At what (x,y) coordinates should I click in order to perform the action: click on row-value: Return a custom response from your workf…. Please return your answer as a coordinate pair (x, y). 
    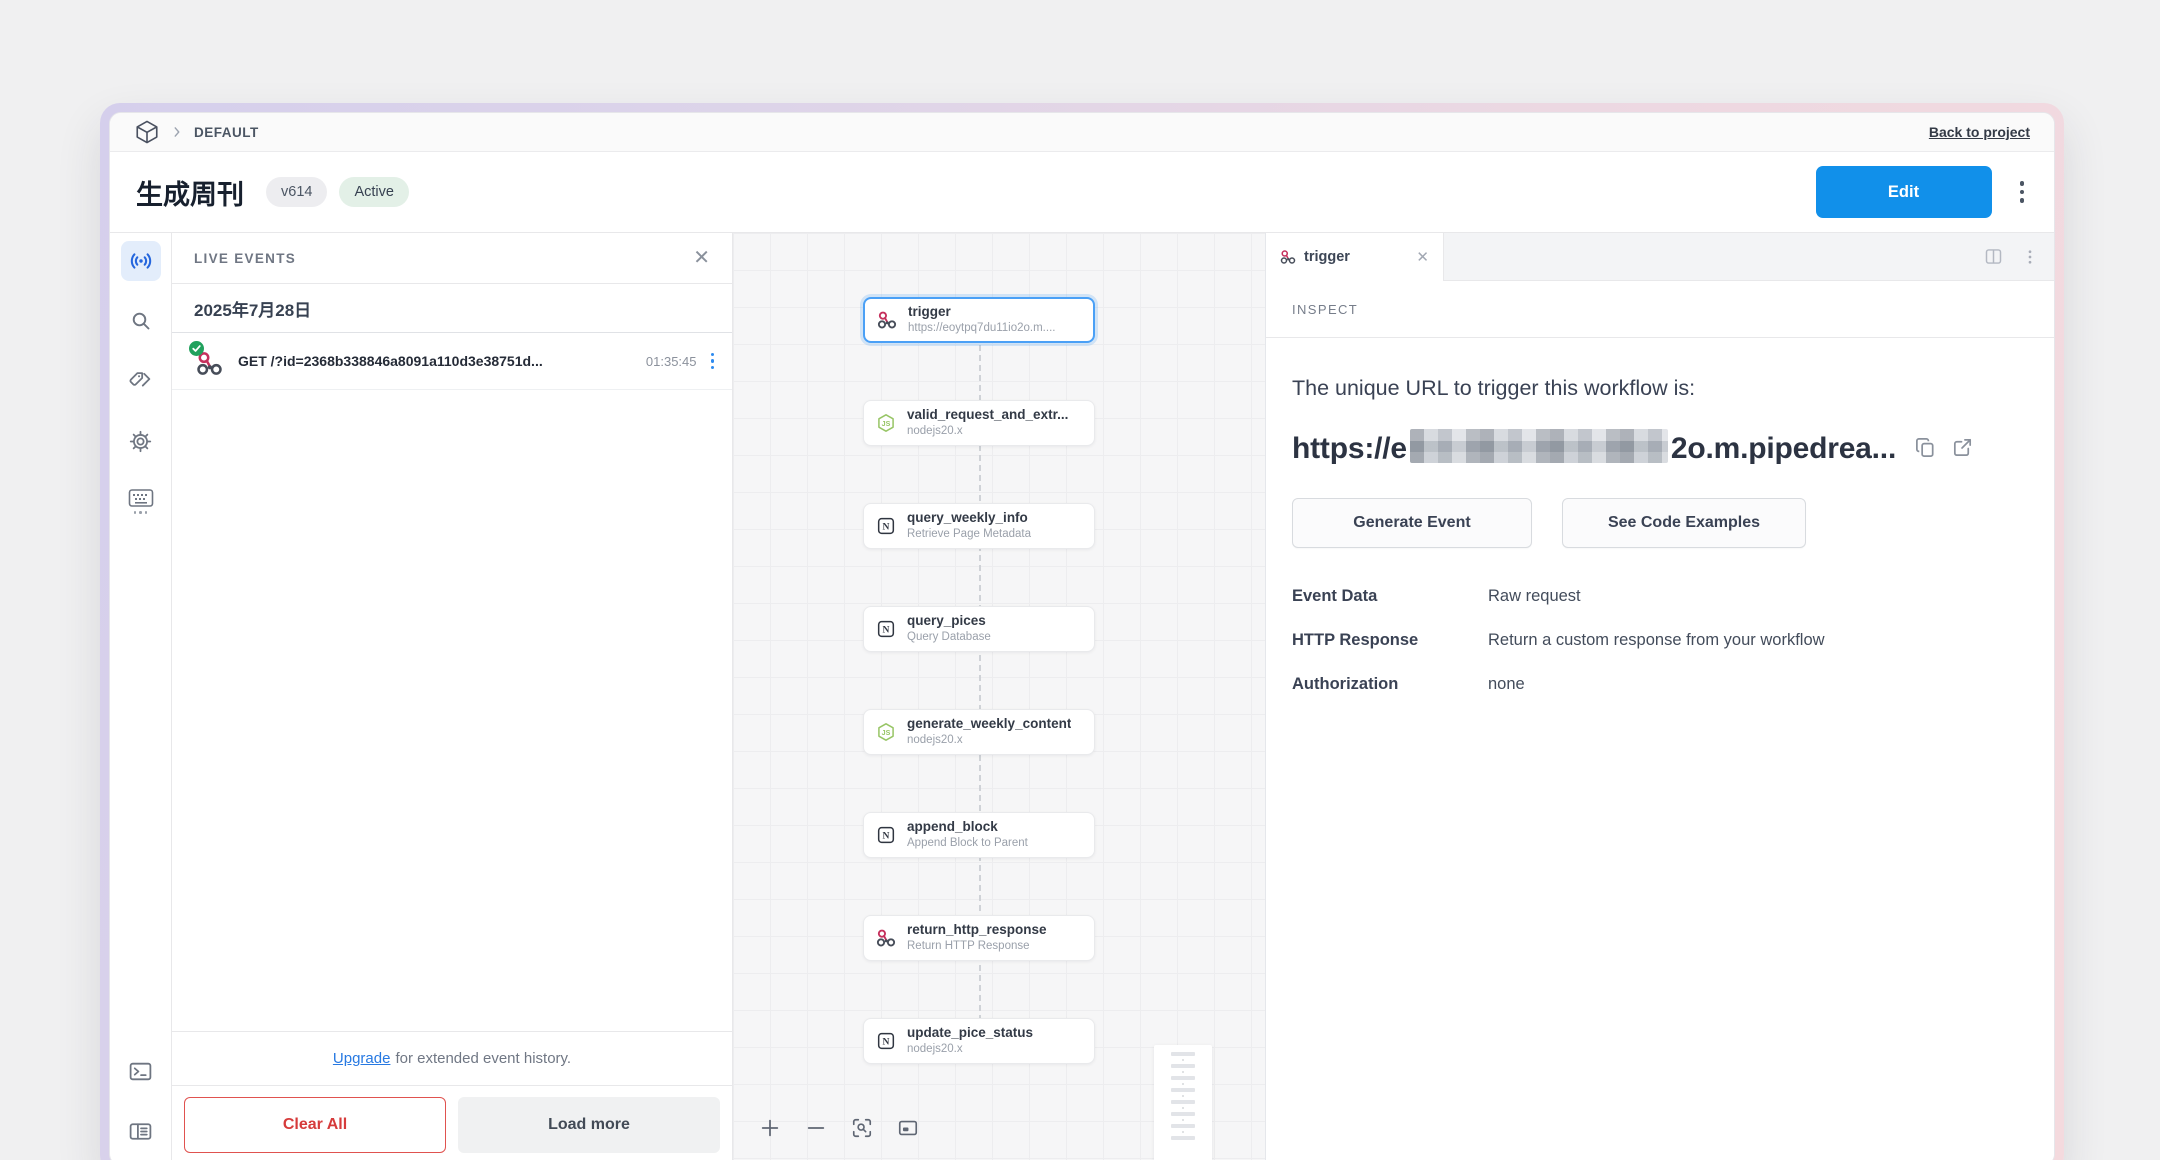
    Looking at the image, I should click on (1656, 640).